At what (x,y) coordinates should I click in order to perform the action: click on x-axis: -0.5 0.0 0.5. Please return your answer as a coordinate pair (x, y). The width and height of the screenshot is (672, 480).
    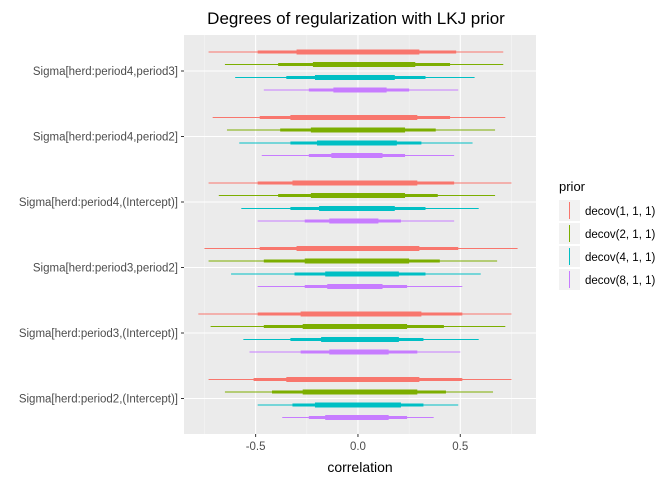
    Looking at the image, I should click on (357, 443).